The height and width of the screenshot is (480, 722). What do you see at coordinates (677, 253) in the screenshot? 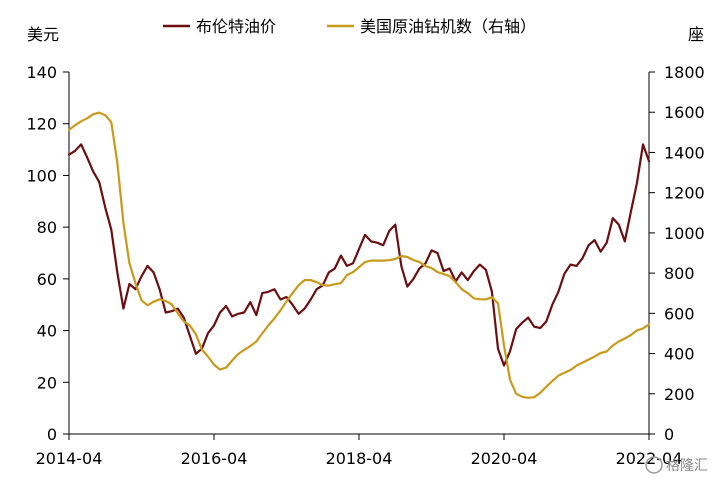
I see `right-axis-ticks: 0 200 400 600 800 1000 1200 1400 1600 1800` at bounding box center [677, 253].